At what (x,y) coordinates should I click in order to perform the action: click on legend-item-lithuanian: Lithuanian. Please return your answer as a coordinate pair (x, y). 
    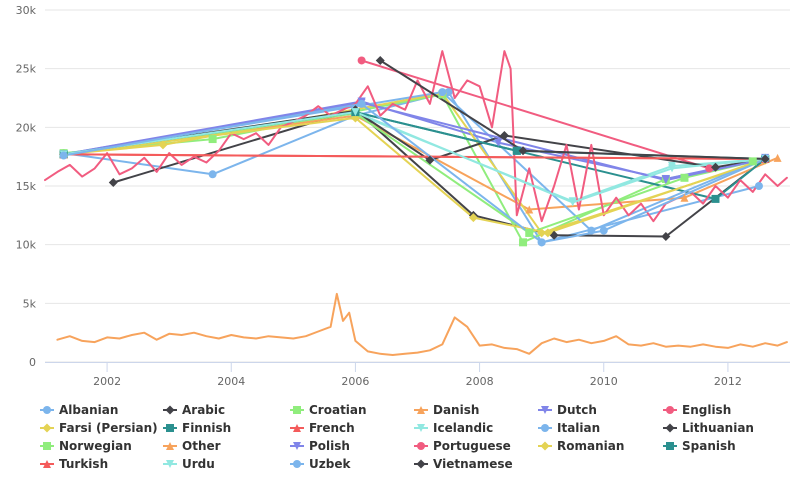
    Looking at the image, I should click on (708, 428).